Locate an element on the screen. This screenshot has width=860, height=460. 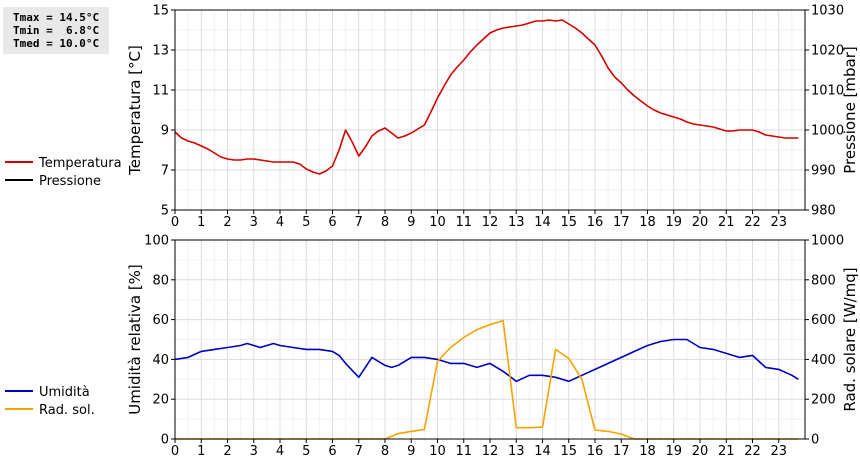
y-tick-label-left: 5 is located at coordinates (165, 211).